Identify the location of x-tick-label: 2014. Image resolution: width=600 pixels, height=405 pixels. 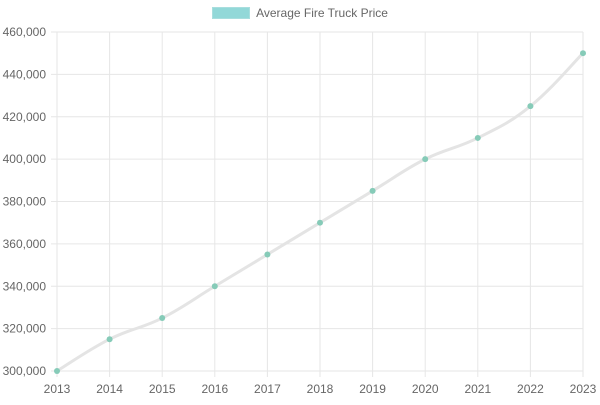
(109, 389).